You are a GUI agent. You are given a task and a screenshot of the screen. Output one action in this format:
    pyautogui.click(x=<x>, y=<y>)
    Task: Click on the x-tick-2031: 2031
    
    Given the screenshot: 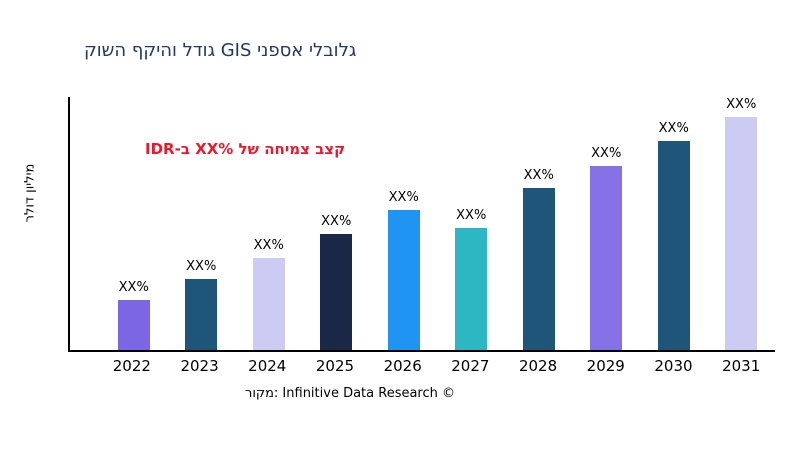 What is the action you would take?
    pyautogui.click(x=741, y=366)
    